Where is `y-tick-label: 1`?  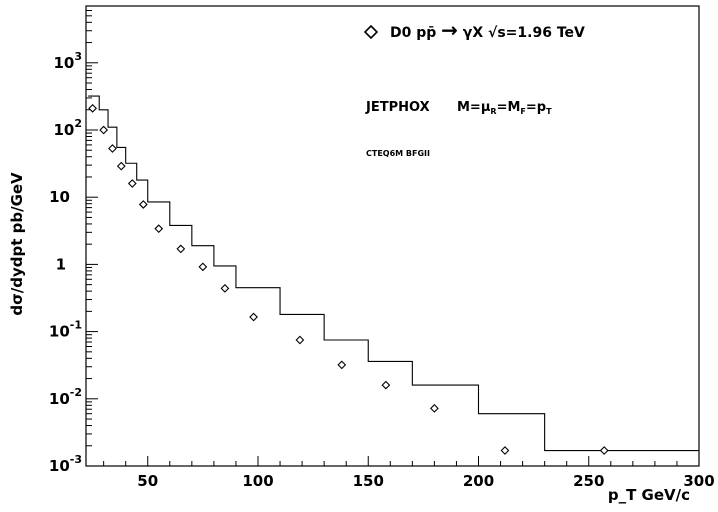 y-tick-label: 1 is located at coordinates (61, 264).